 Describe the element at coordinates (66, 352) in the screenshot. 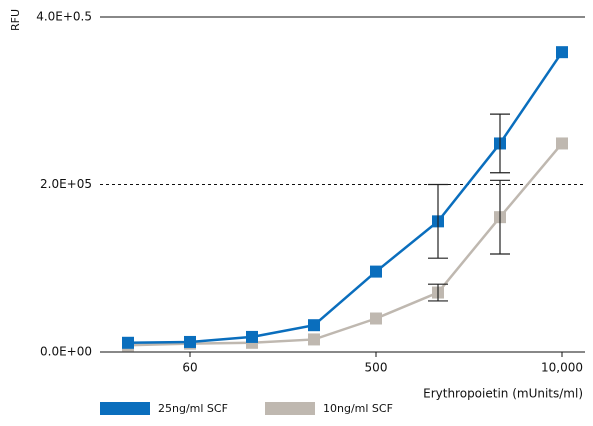

I see `y-tick-label: 0.0E+00` at that location.